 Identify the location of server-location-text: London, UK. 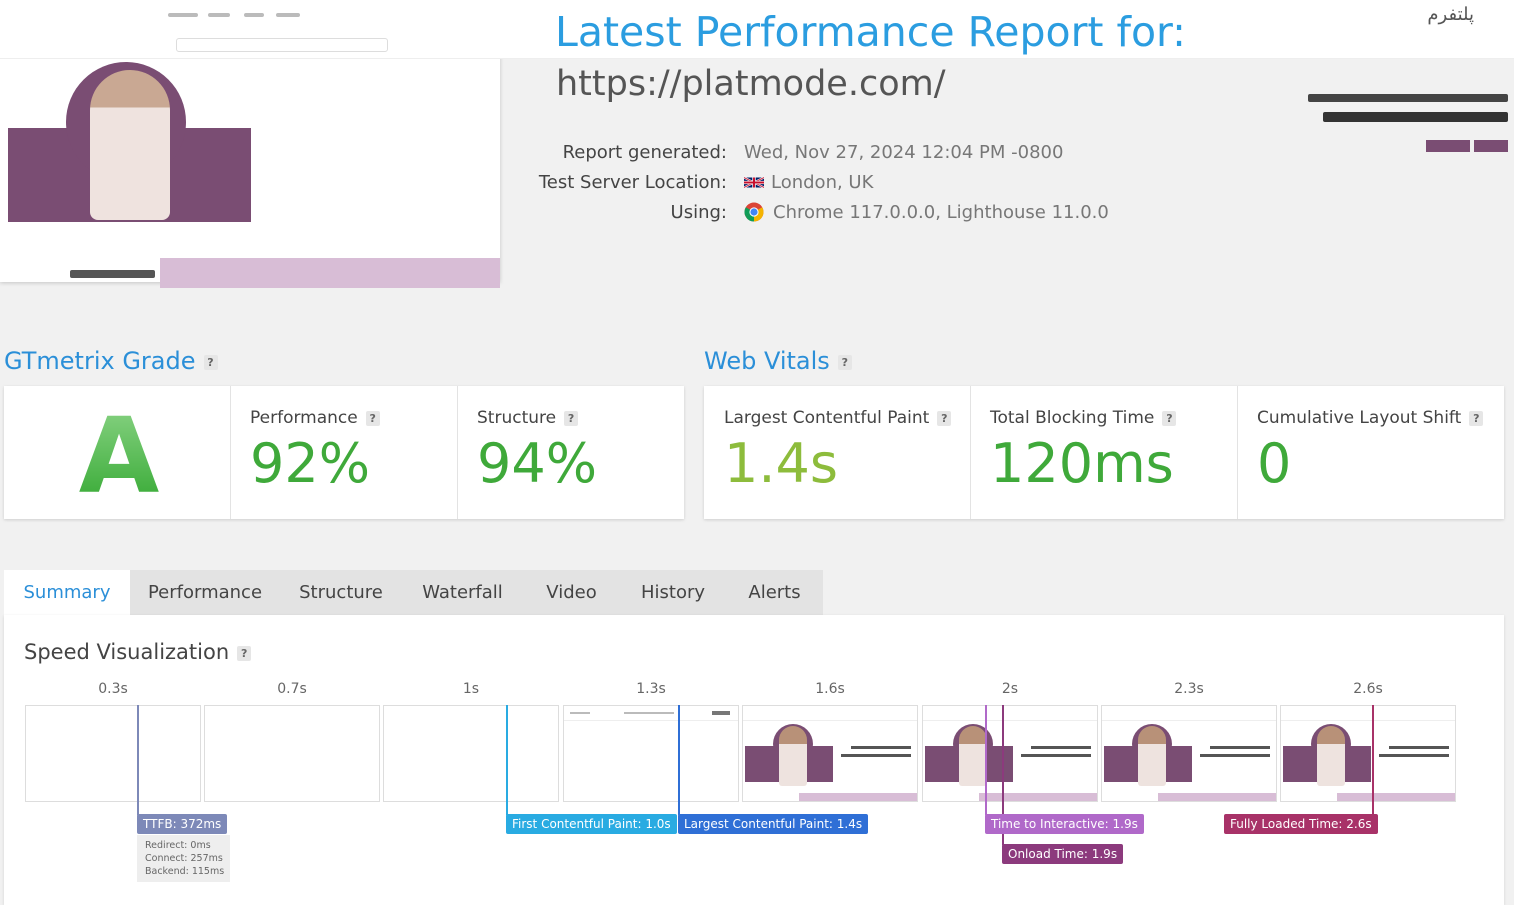
(822, 182).